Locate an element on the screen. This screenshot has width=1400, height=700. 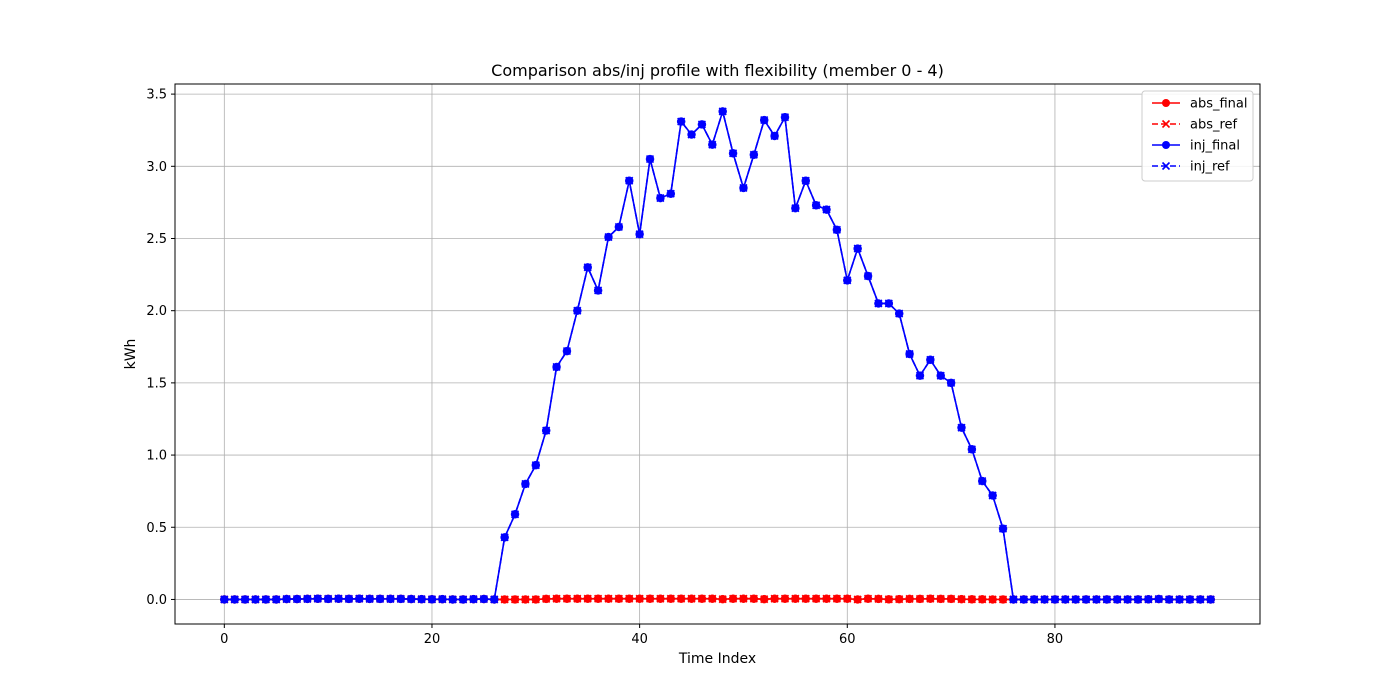
legend-label: abs_ref is located at coordinates (1214, 125).